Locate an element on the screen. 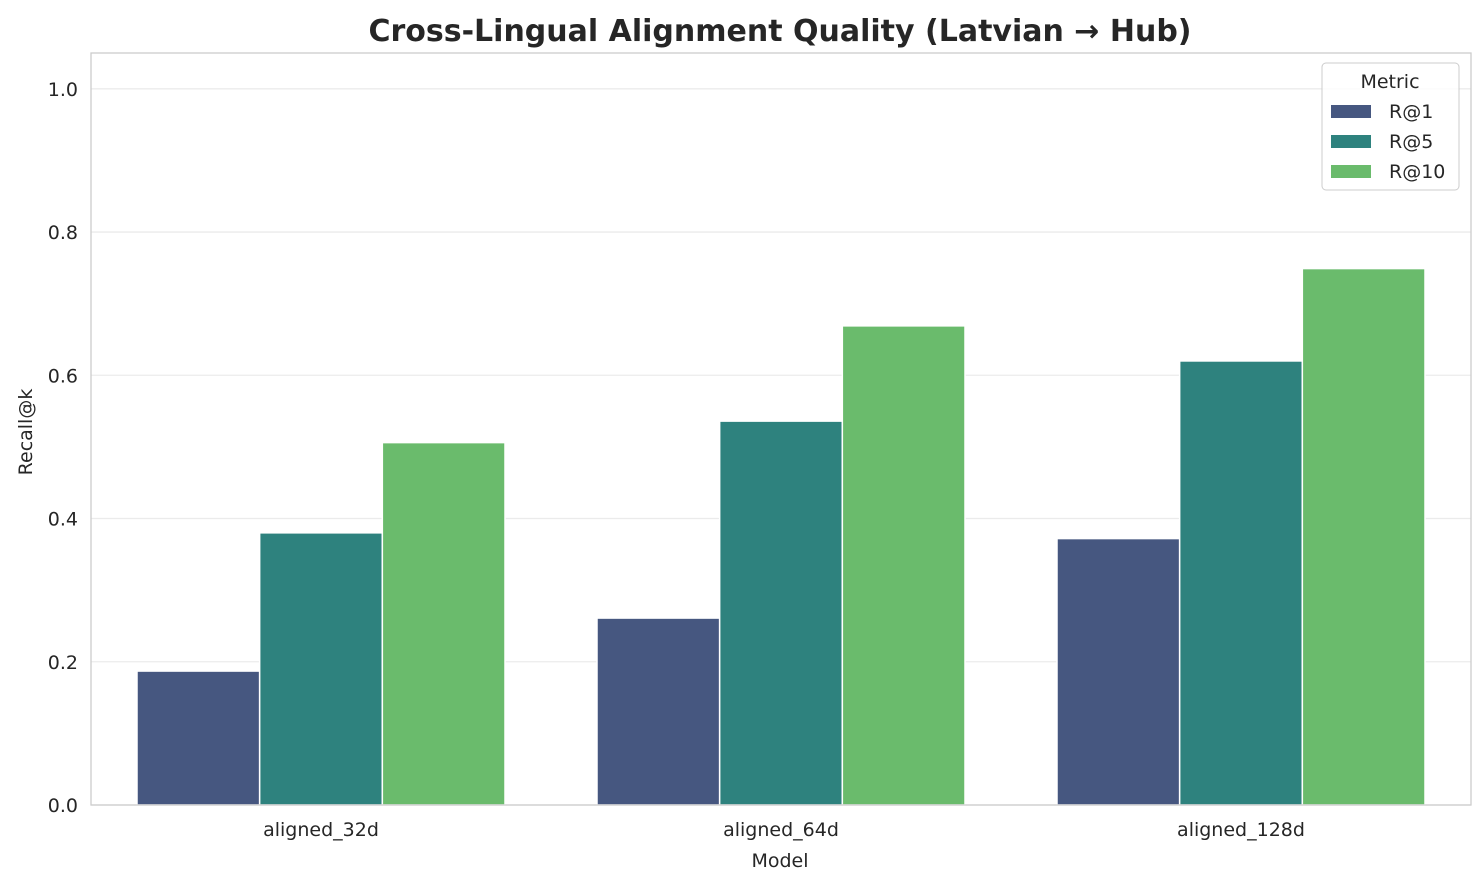 This screenshot has width=1484, height=889. x-tick-label: aligned_64d is located at coordinates (781, 830).